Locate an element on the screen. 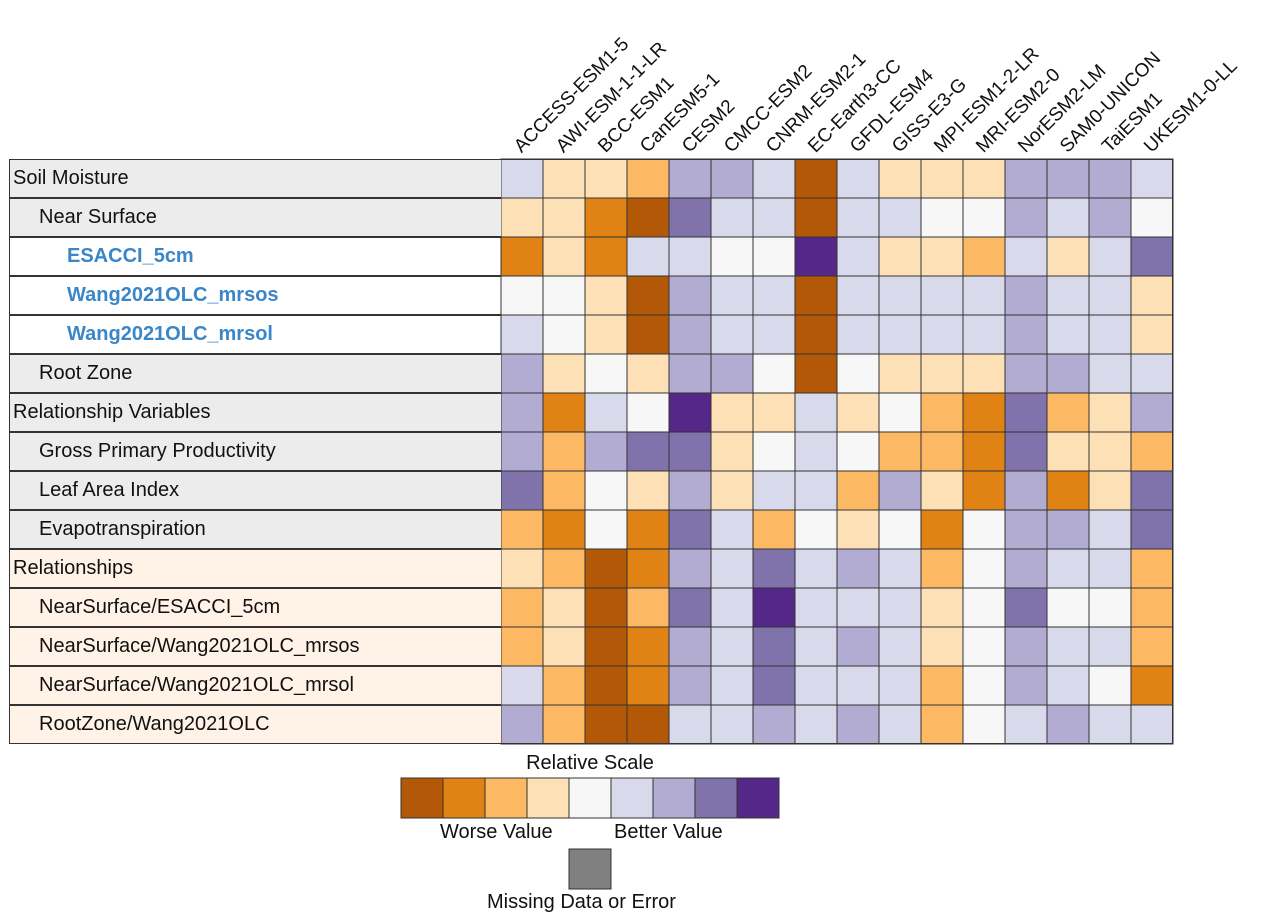 The height and width of the screenshot is (916, 1263). row-label: Wang2021OLC_mrsos is located at coordinates (255, 295).